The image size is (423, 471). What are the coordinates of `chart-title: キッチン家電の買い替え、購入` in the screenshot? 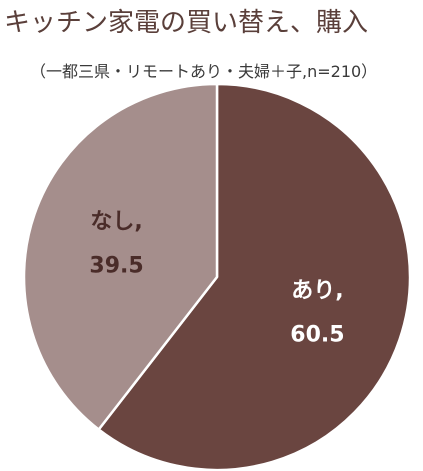 It's located at (186, 23).